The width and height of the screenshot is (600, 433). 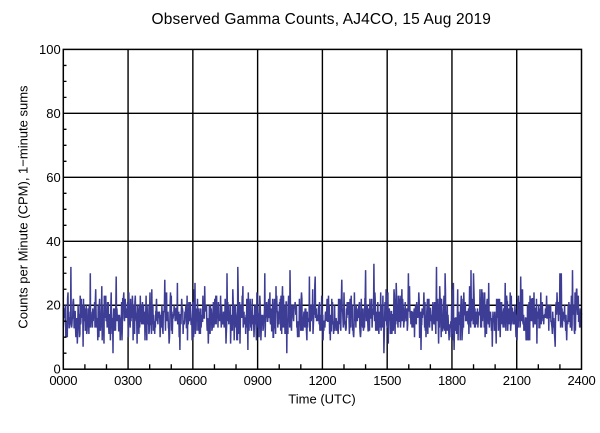 What do you see at coordinates (193, 380) in the screenshot?
I see `svg-text: 0600` at bounding box center [193, 380].